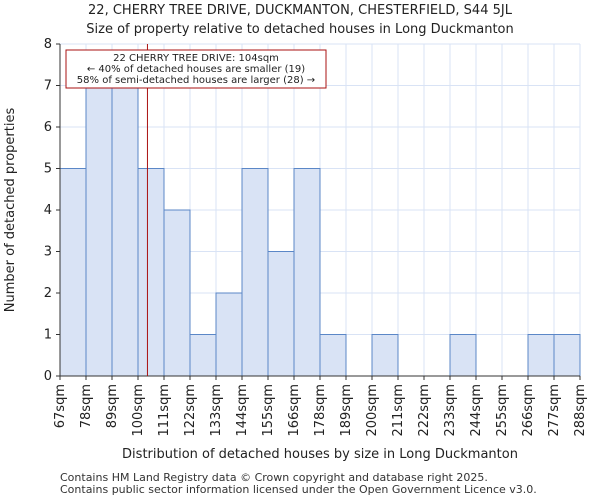  Describe the element at coordinates (10, 210) in the screenshot. I see `y-axis-label: Number of detached properties` at that location.